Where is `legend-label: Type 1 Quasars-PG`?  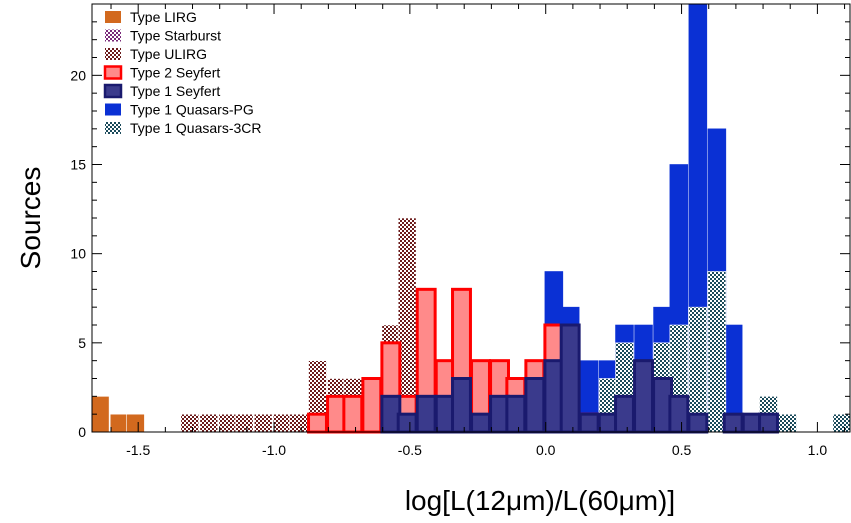 legend-label: Type 1 Quasars-PG is located at coordinates (192, 110).